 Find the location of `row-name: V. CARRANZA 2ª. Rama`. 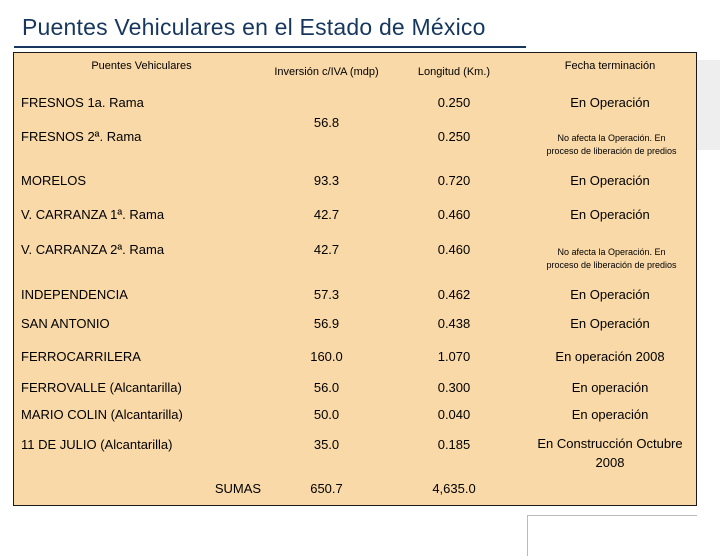

row-name: V. CARRANZA 2ª. Rama is located at coordinates (93, 249).